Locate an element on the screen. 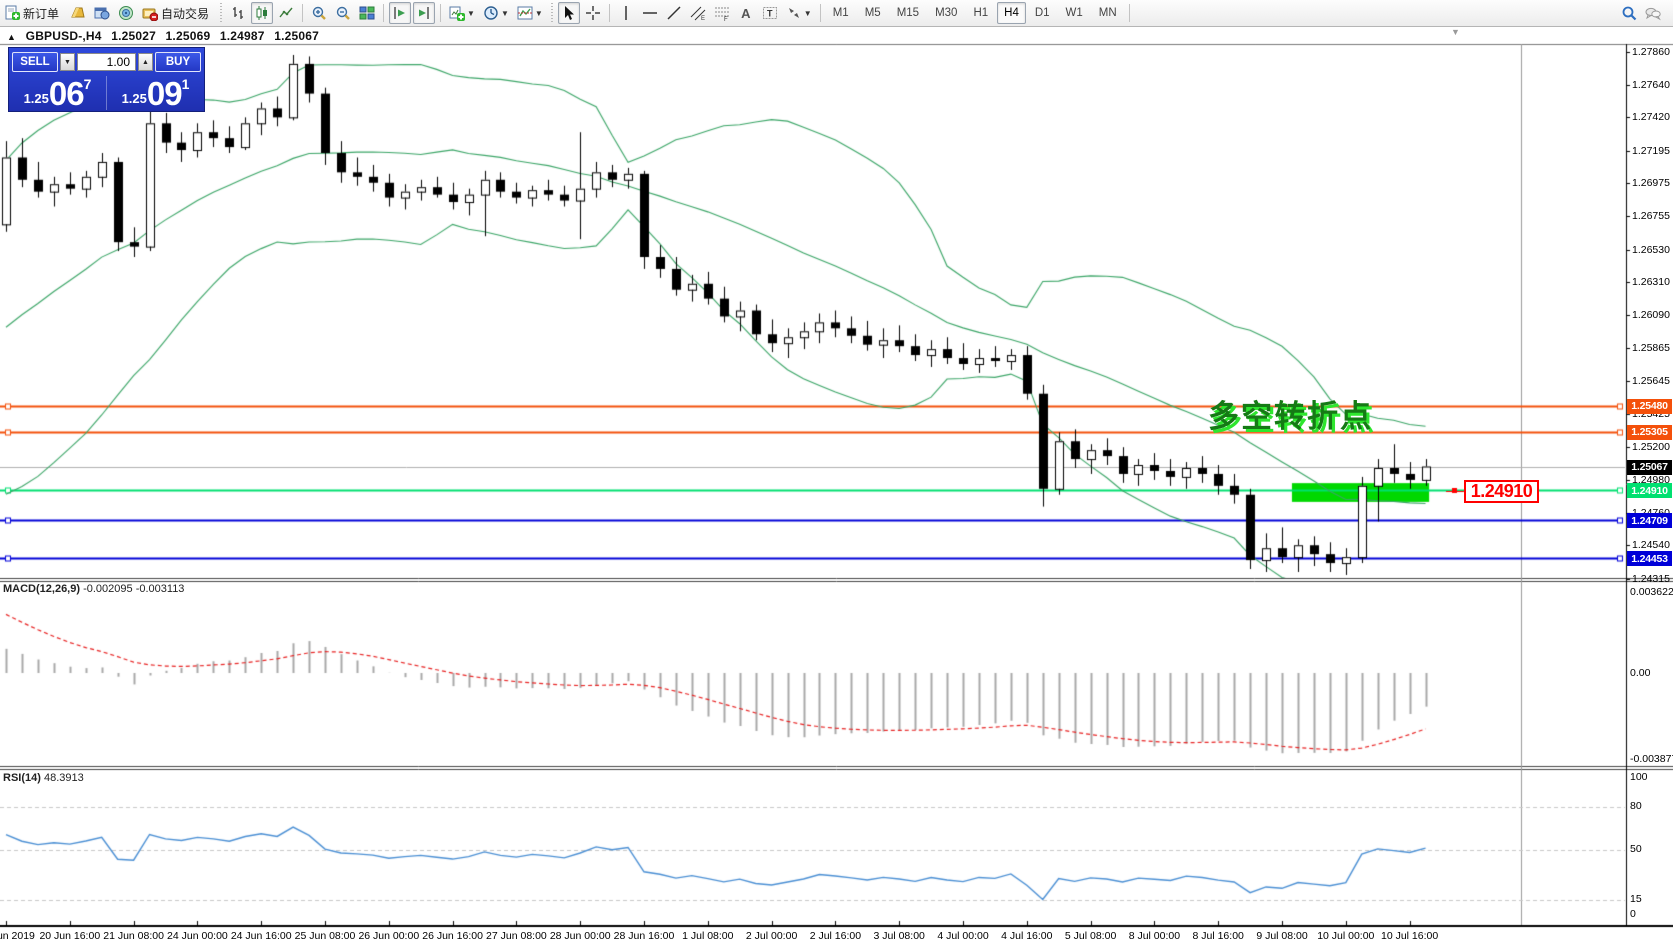  trendline-icon is located at coordinates (674, 13).